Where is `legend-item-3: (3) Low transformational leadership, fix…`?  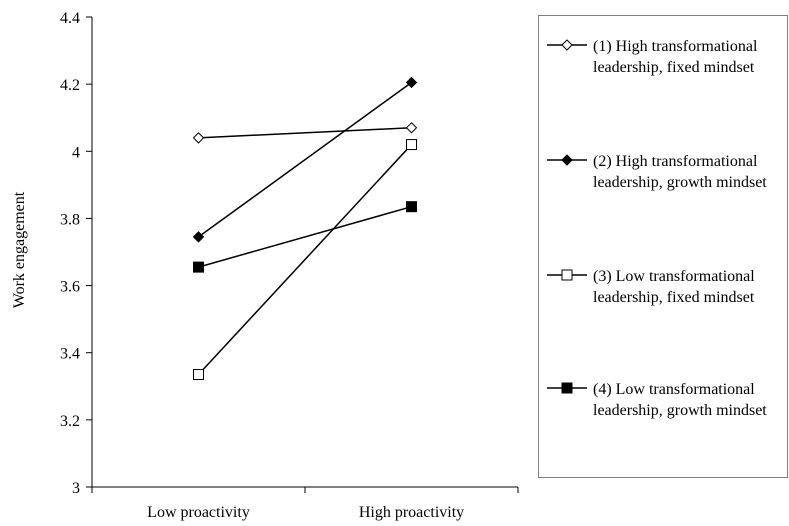
legend-item-3: (3) Low transformational leadership, fix… is located at coordinates (667, 287).